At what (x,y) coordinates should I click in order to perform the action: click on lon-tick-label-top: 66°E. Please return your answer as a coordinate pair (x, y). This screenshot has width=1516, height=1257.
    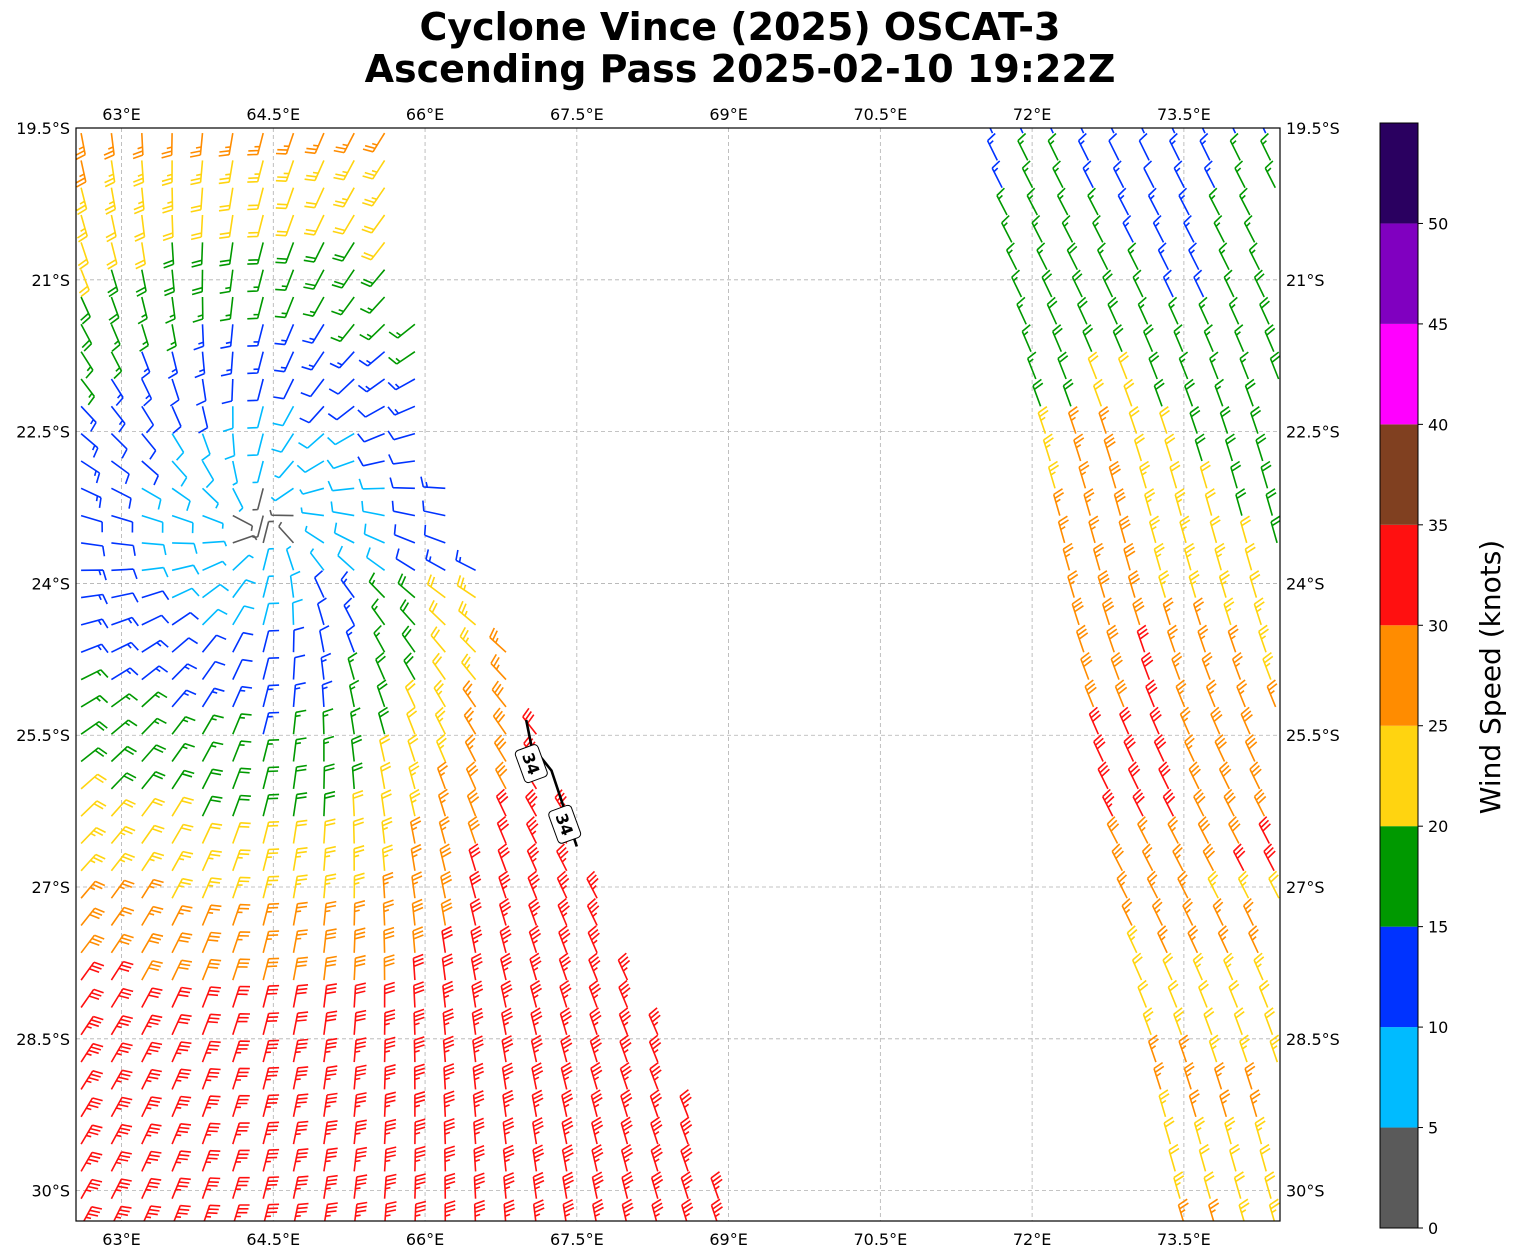
    Looking at the image, I should click on (425, 114).